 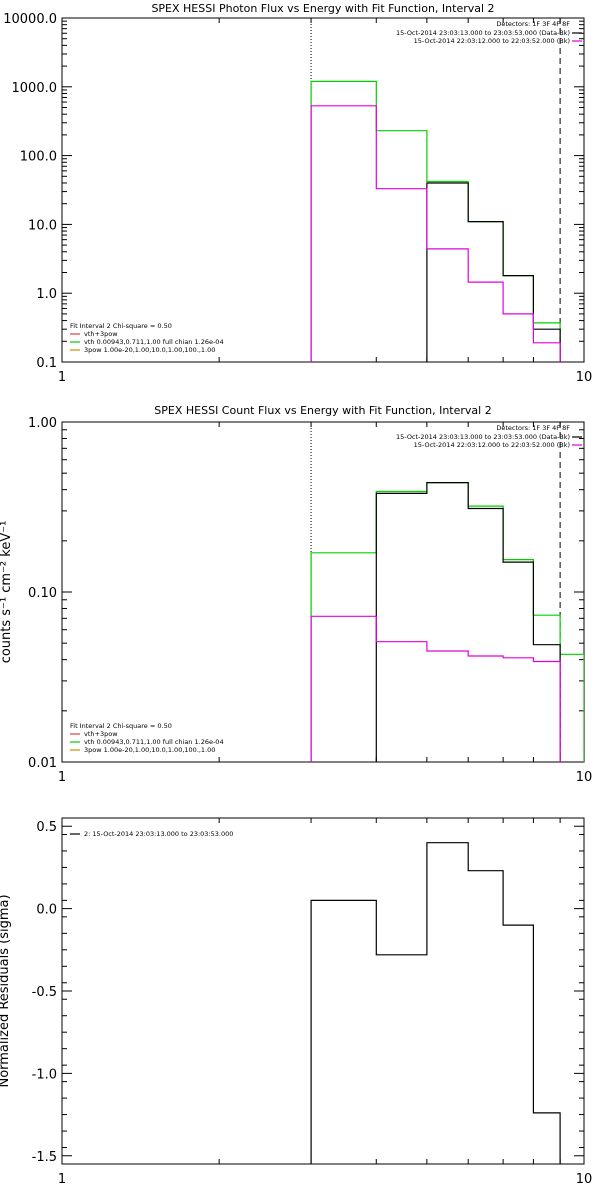 What do you see at coordinates (42, 593) in the screenshot?
I see `y-tick-label: 0.10` at bounding box center [42, 593].